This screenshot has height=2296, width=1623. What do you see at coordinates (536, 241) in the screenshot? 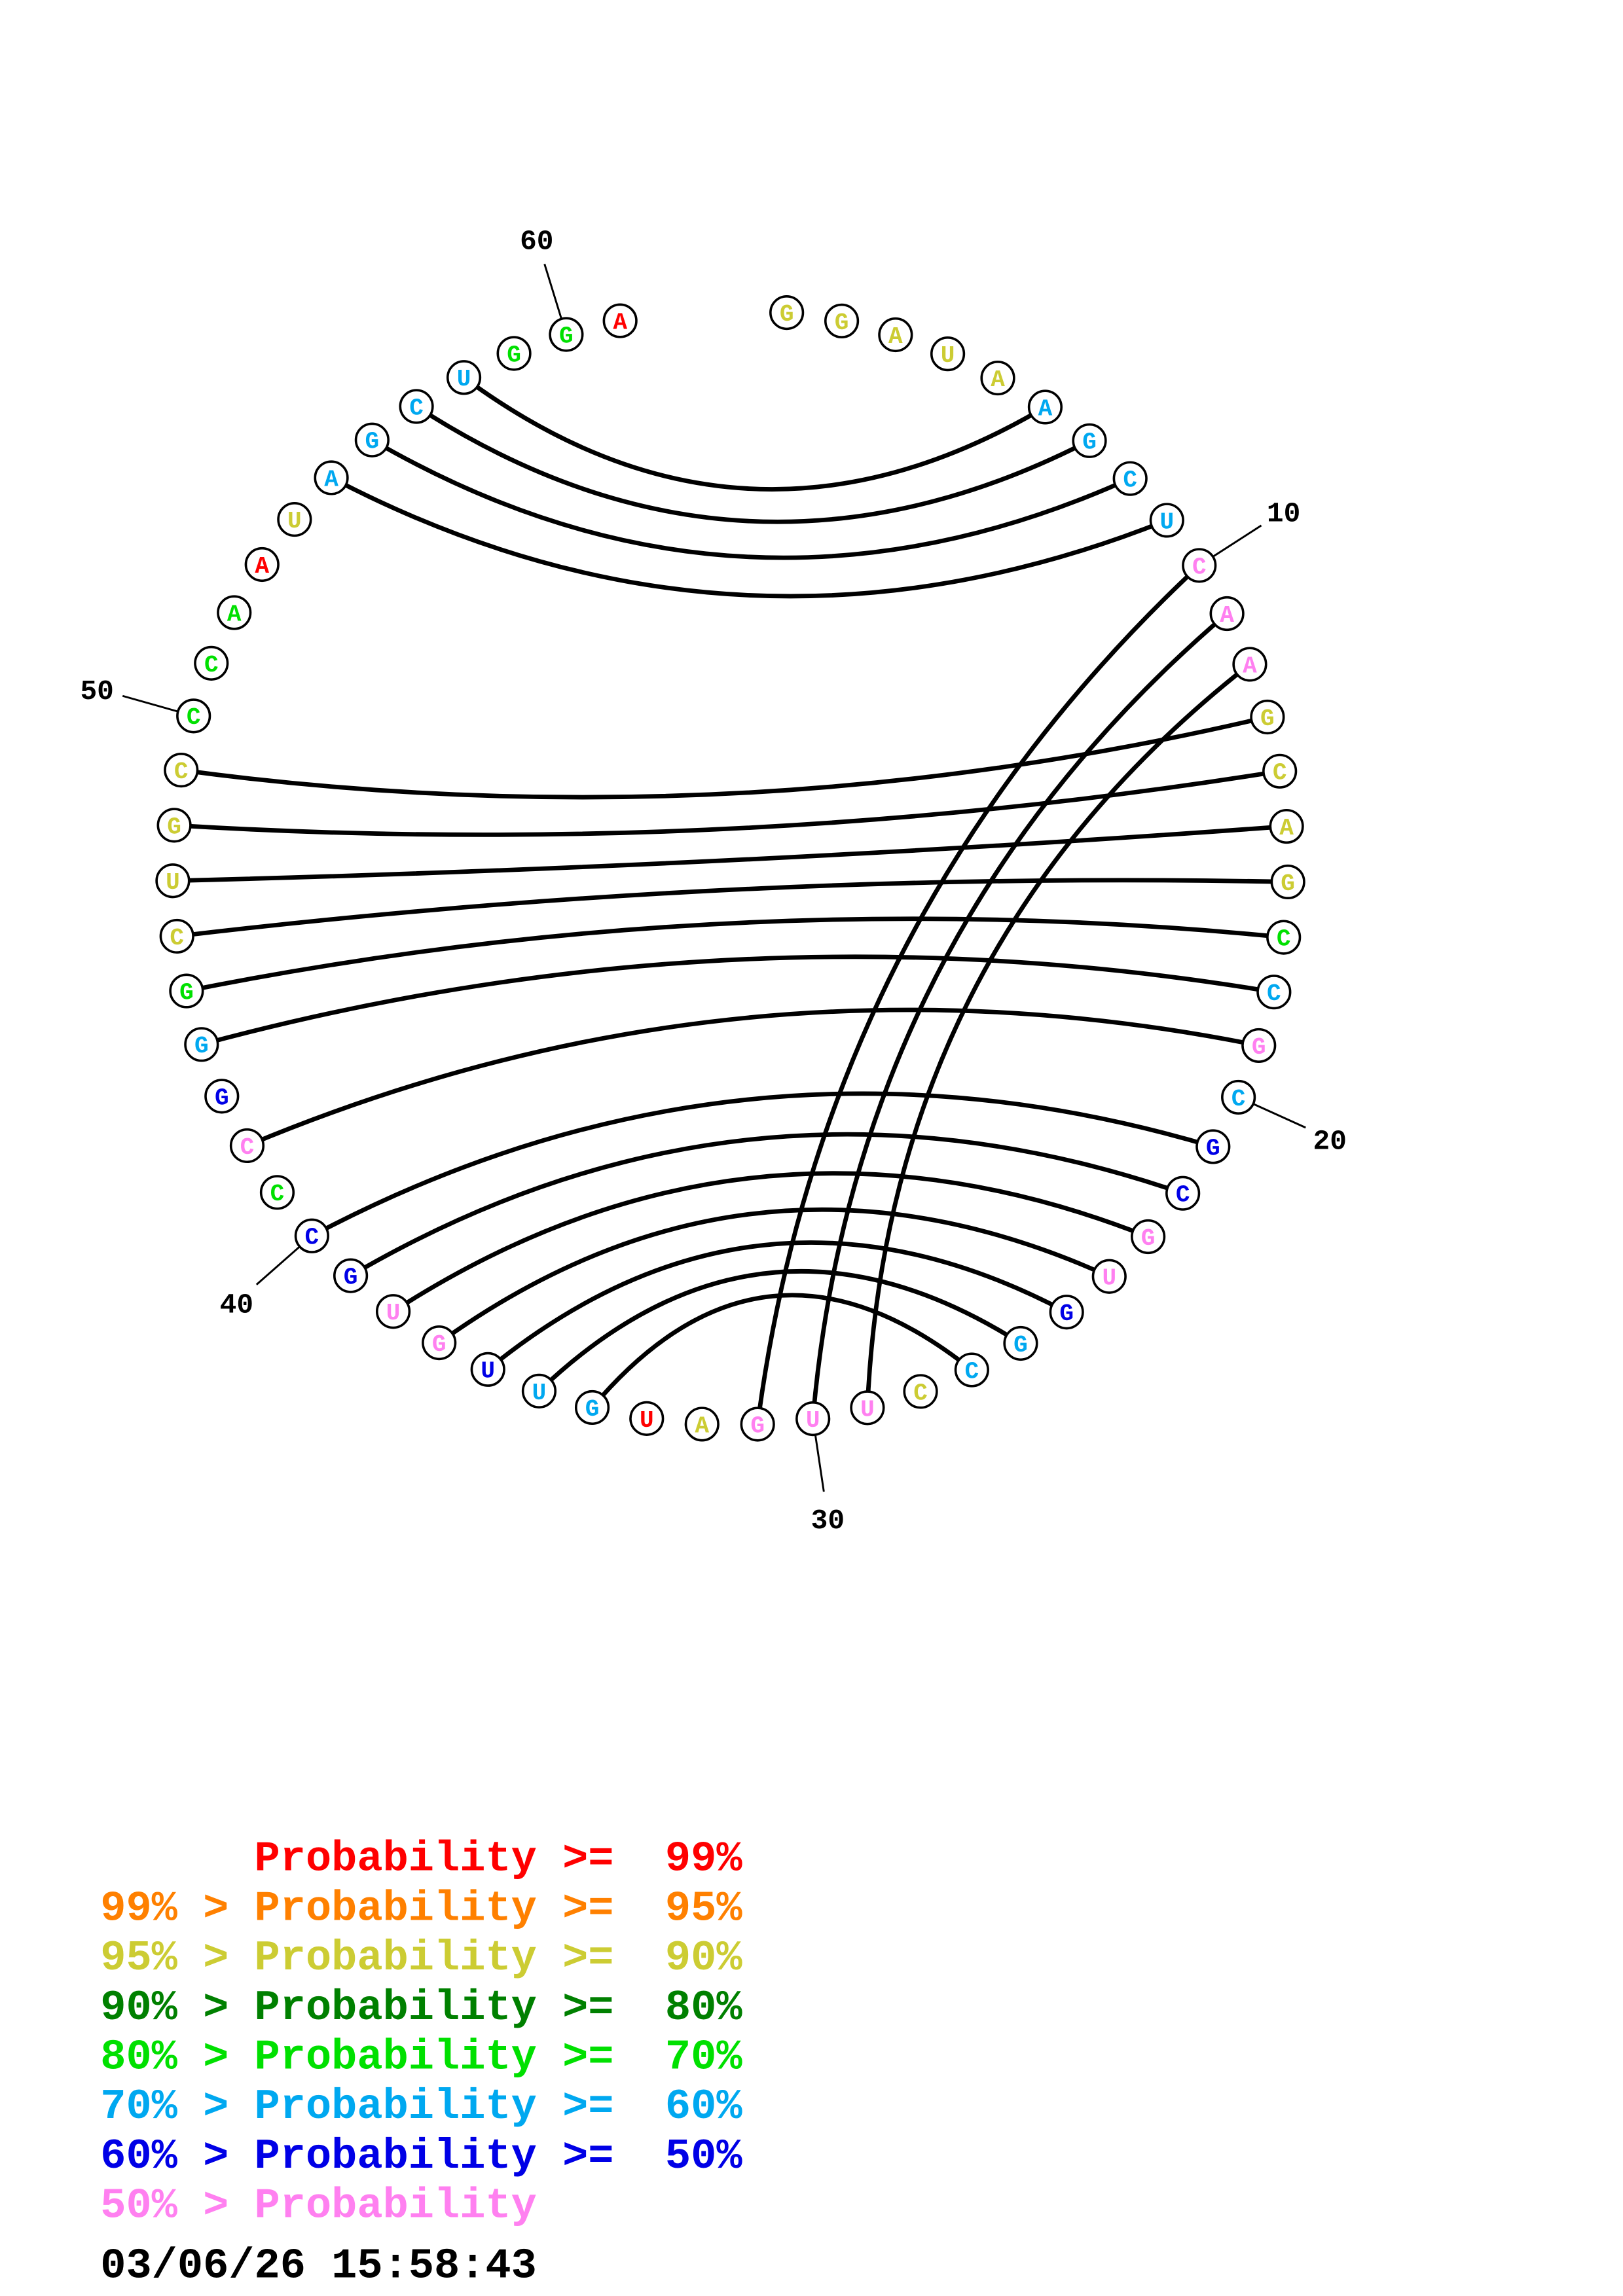
I see `position-label: 60` at bounding box center [536, 241].